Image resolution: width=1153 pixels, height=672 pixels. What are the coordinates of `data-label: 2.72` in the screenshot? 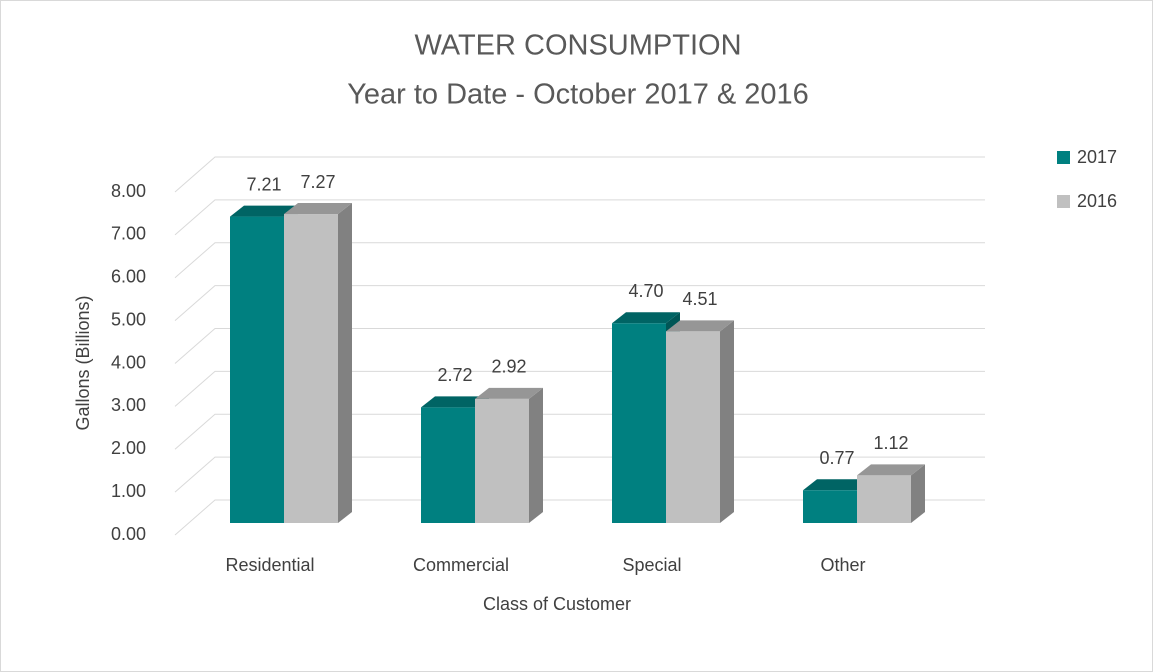 It's located at (454, 375).